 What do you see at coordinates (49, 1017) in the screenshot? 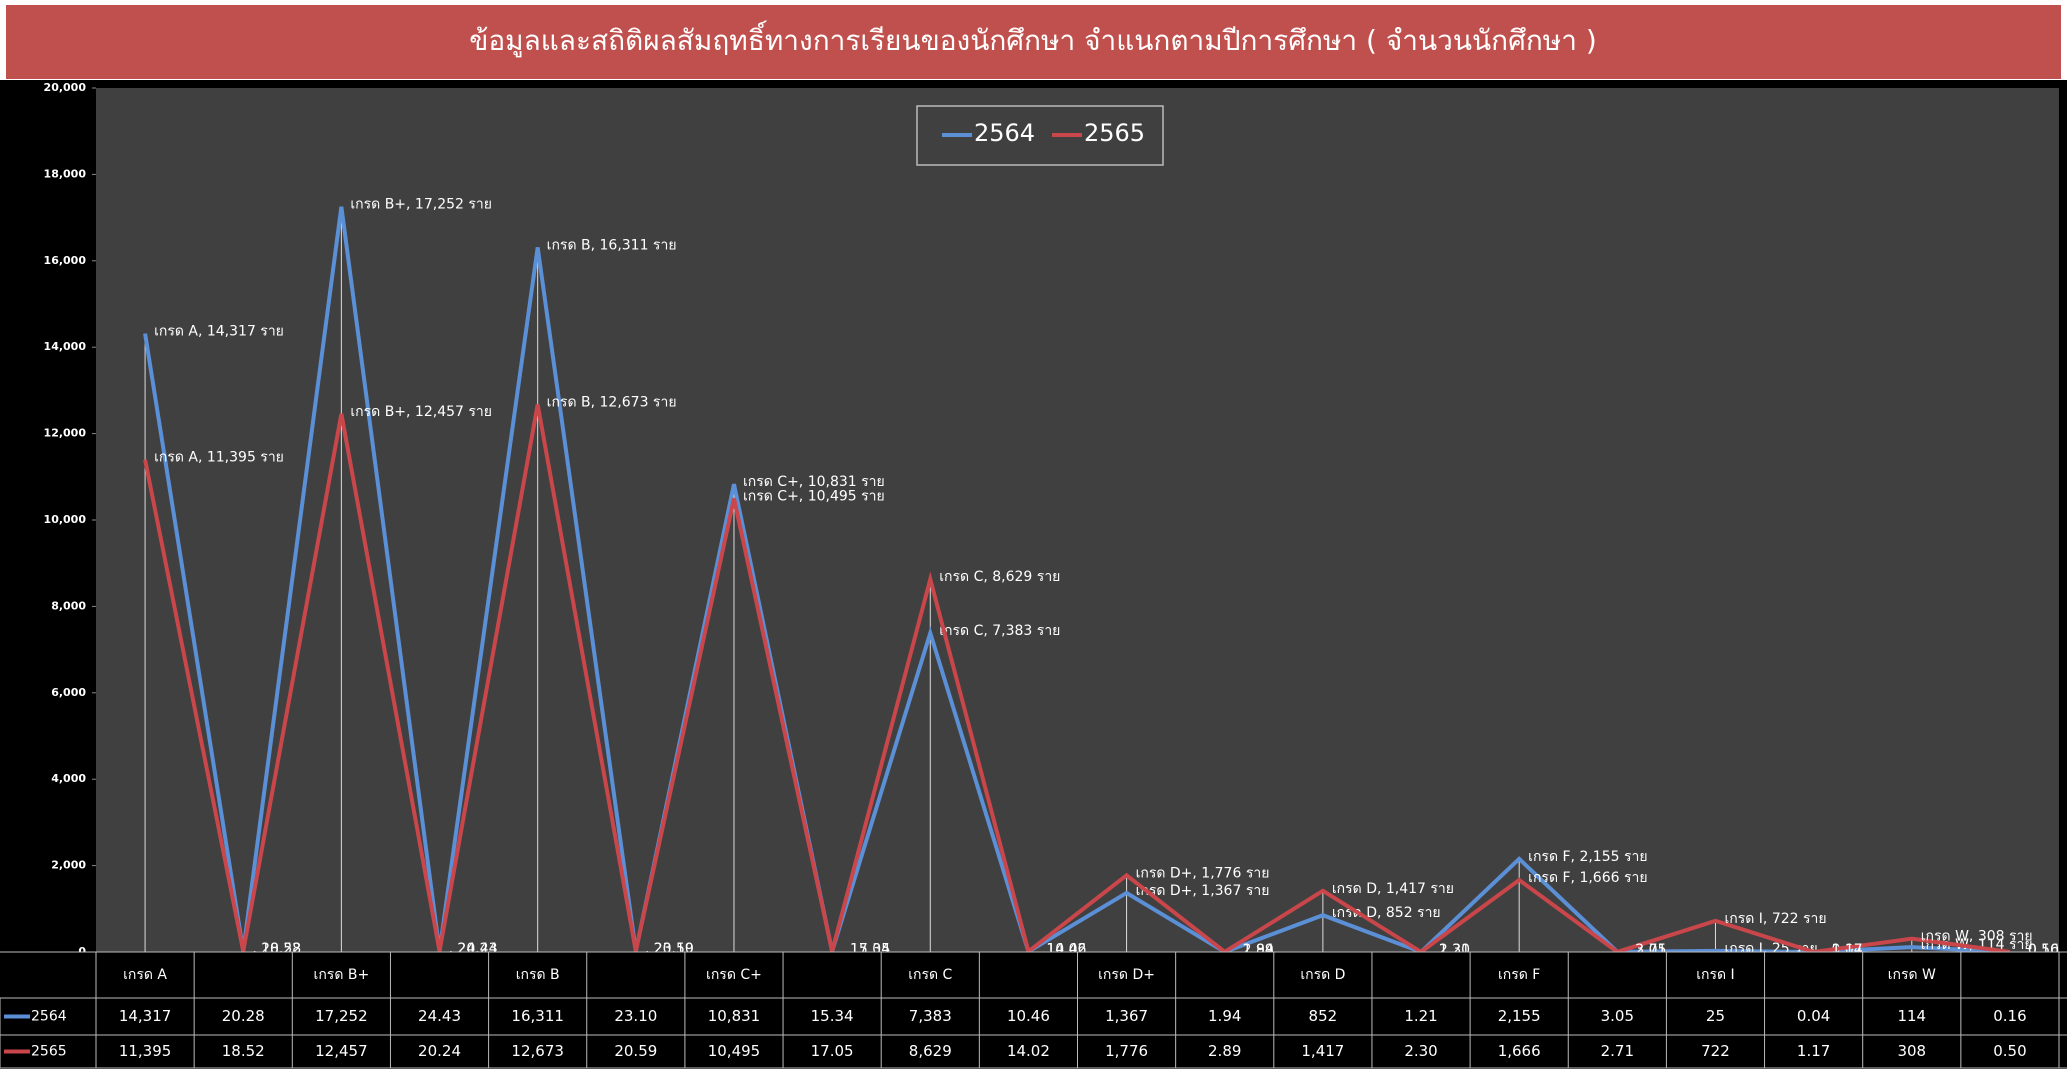
I see `table-series-name: 2564` at bounding box center [49, 1017].